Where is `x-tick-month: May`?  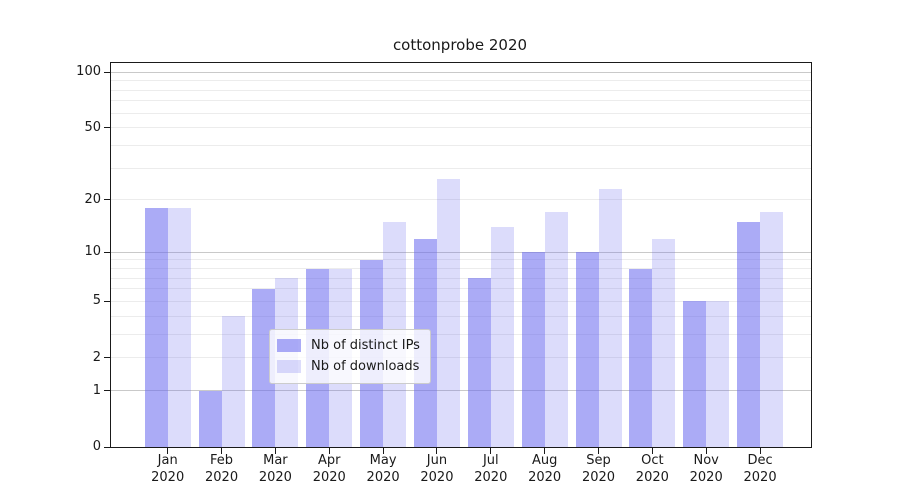
x-tick-month: May is located at coordinates (383, 460).